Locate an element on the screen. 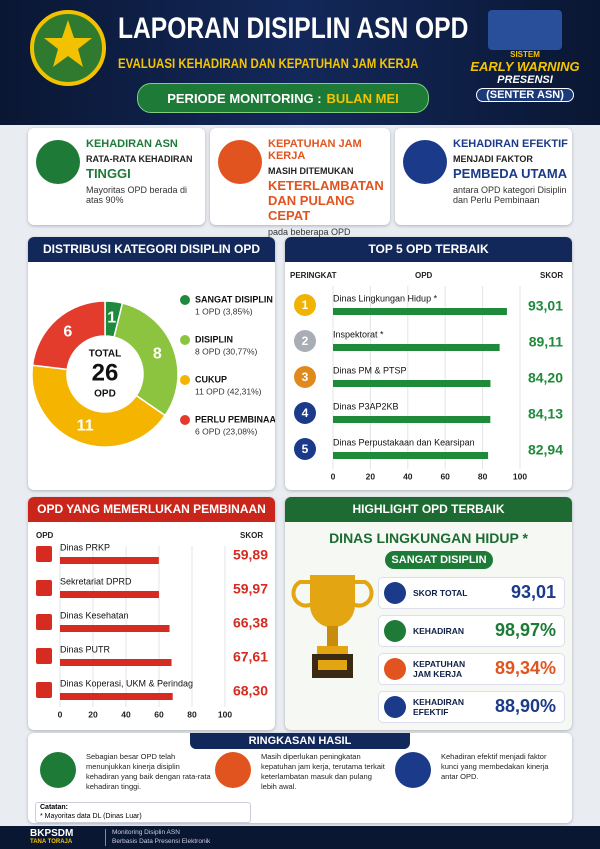 The image size is (600, 849). metric-value: 98,97% is located at coordinates (525, 630).